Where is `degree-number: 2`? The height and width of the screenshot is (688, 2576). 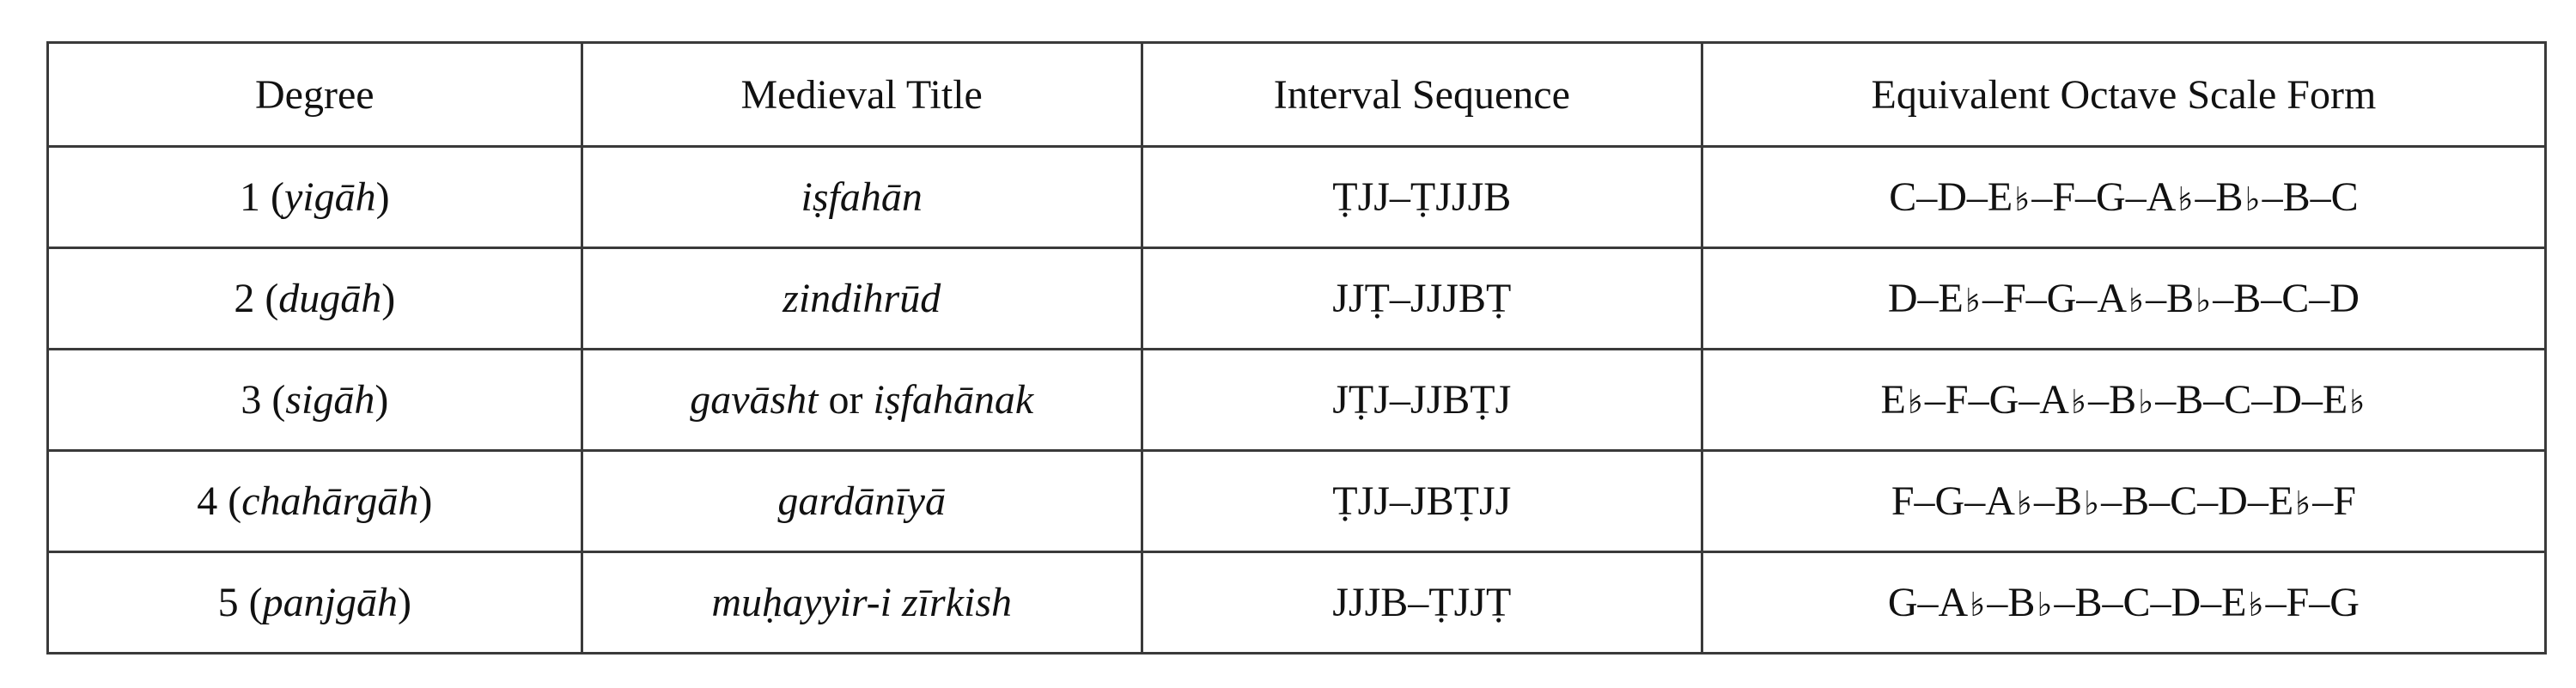 degree-number: 2 is located at coordinates (245, 298).